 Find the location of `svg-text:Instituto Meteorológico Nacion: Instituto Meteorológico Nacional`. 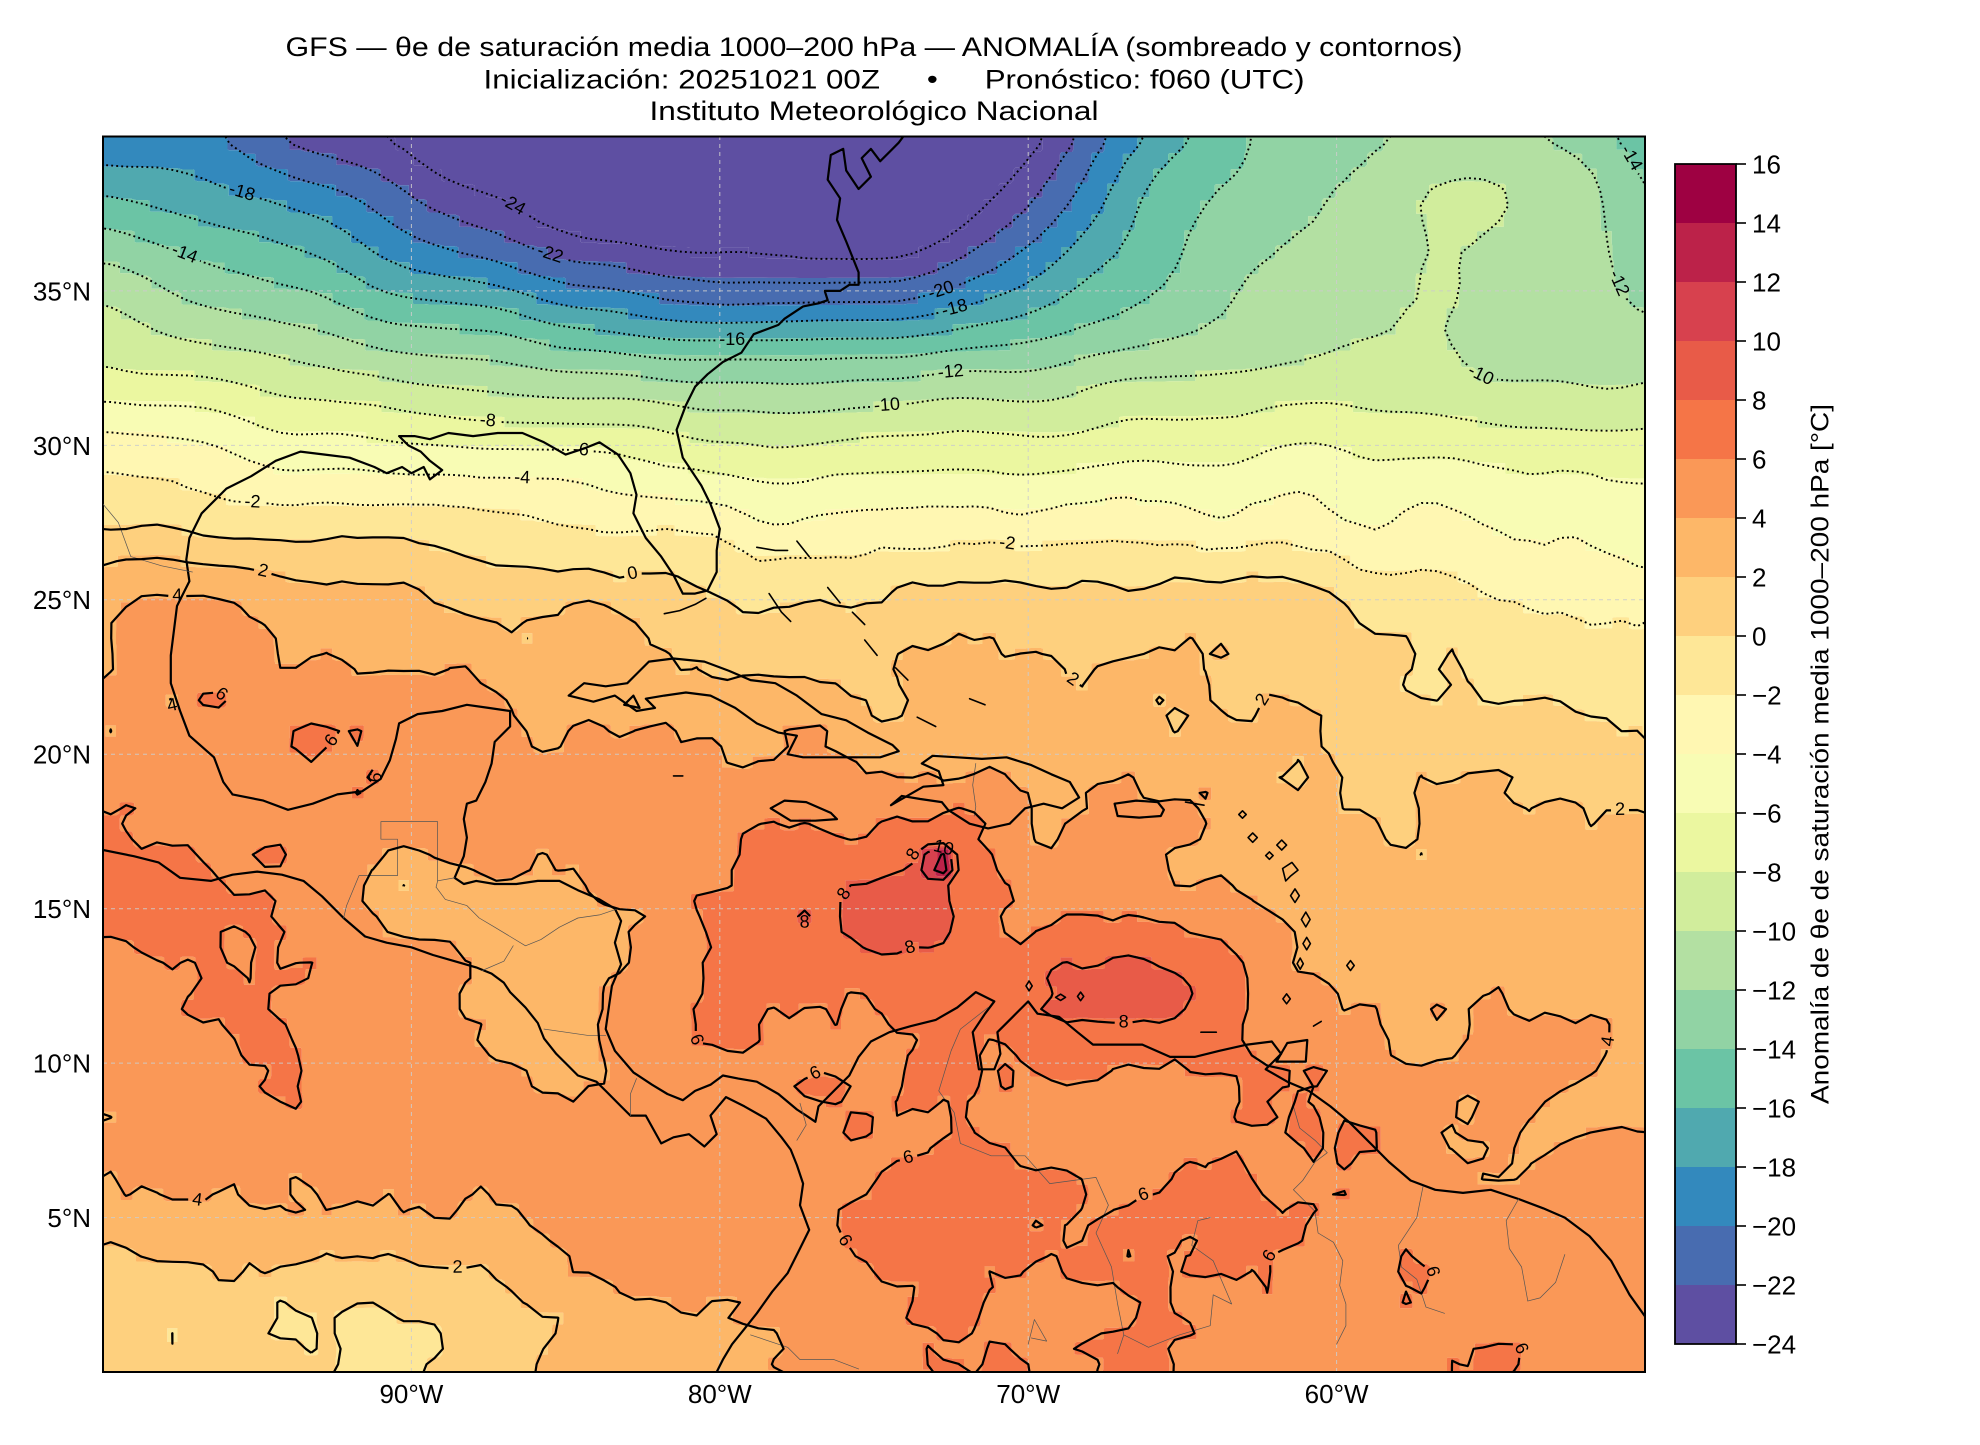

svg-text:Instituto Meteorológico Nacion: Instituto Meteorológico Nacional is located at coordinates (874, 110).